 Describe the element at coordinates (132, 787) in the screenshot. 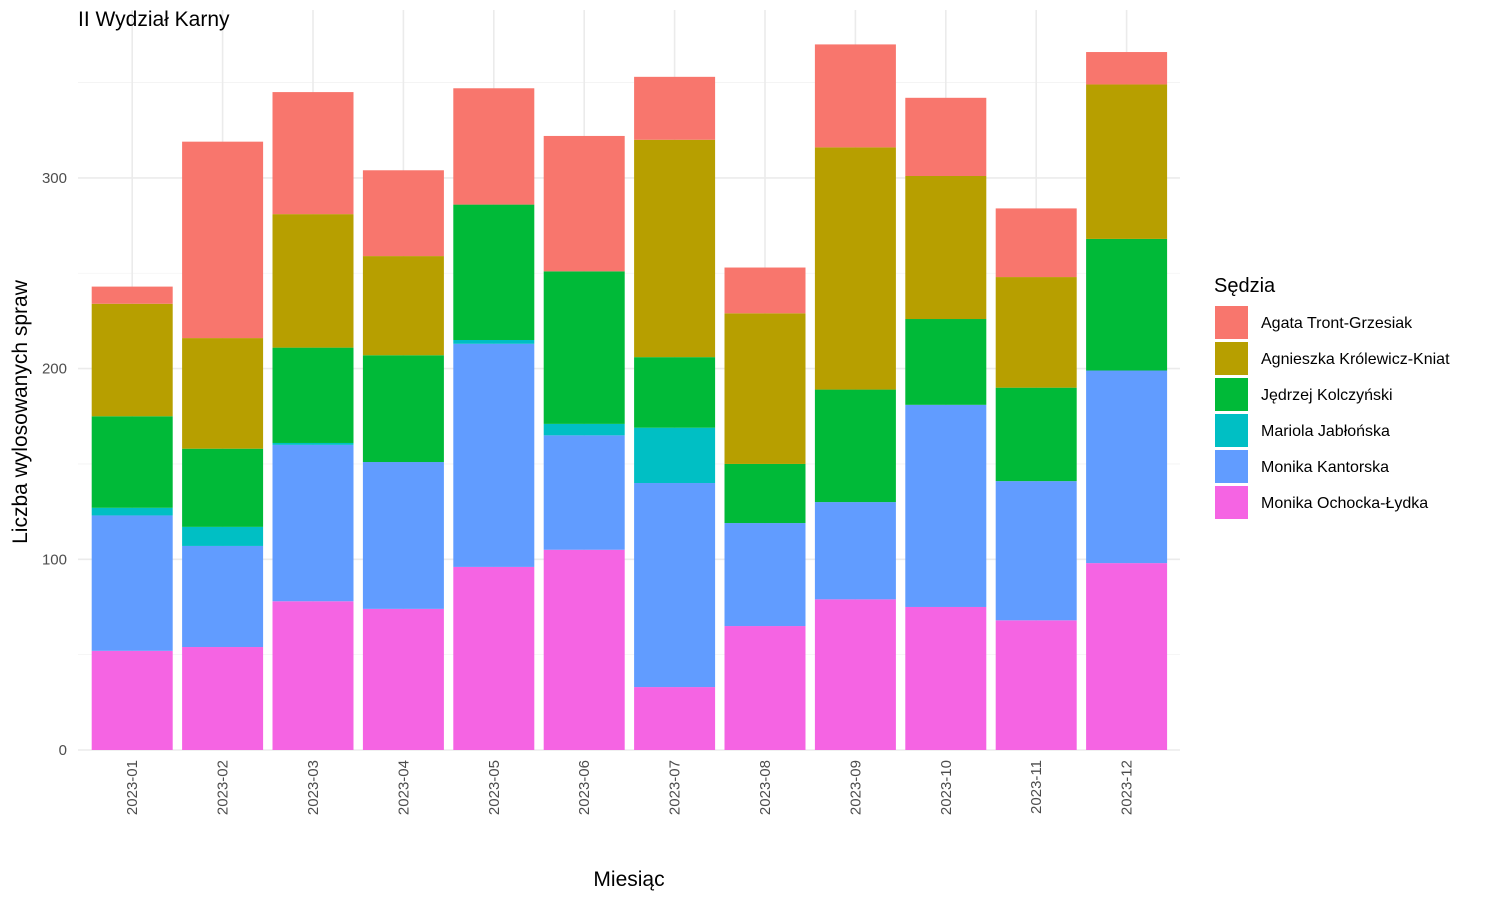

I see `x-tick-label: 2023-01` at that location.